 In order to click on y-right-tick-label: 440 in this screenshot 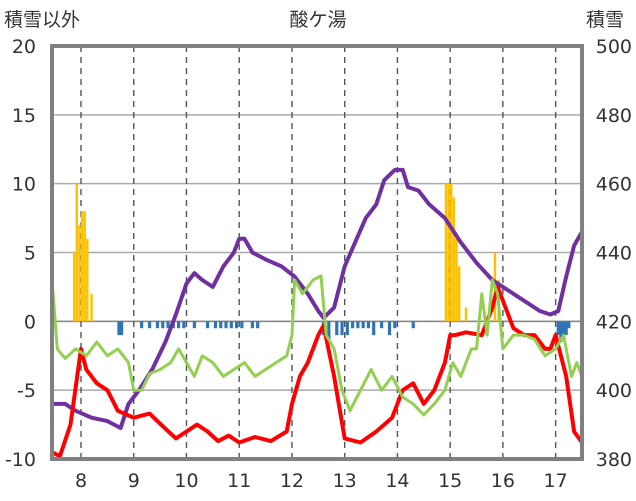, I will do `click(614, 254)`.